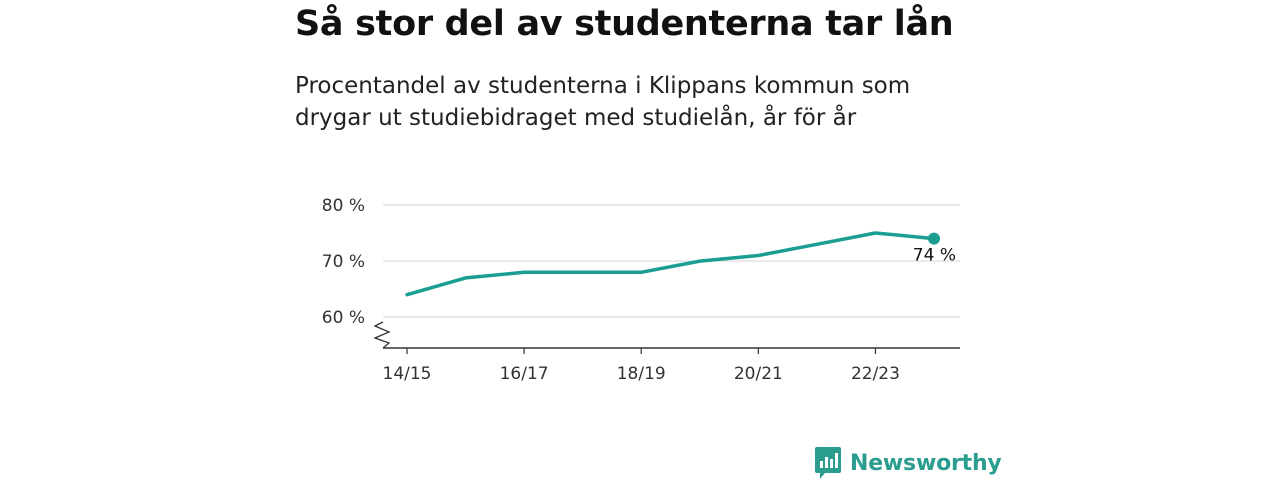  What do you see at coordinates (624, 24) in the screenshot?
I see `chart-title: Så stor del av studenterna tar lån` at bounding box center [624, 24].